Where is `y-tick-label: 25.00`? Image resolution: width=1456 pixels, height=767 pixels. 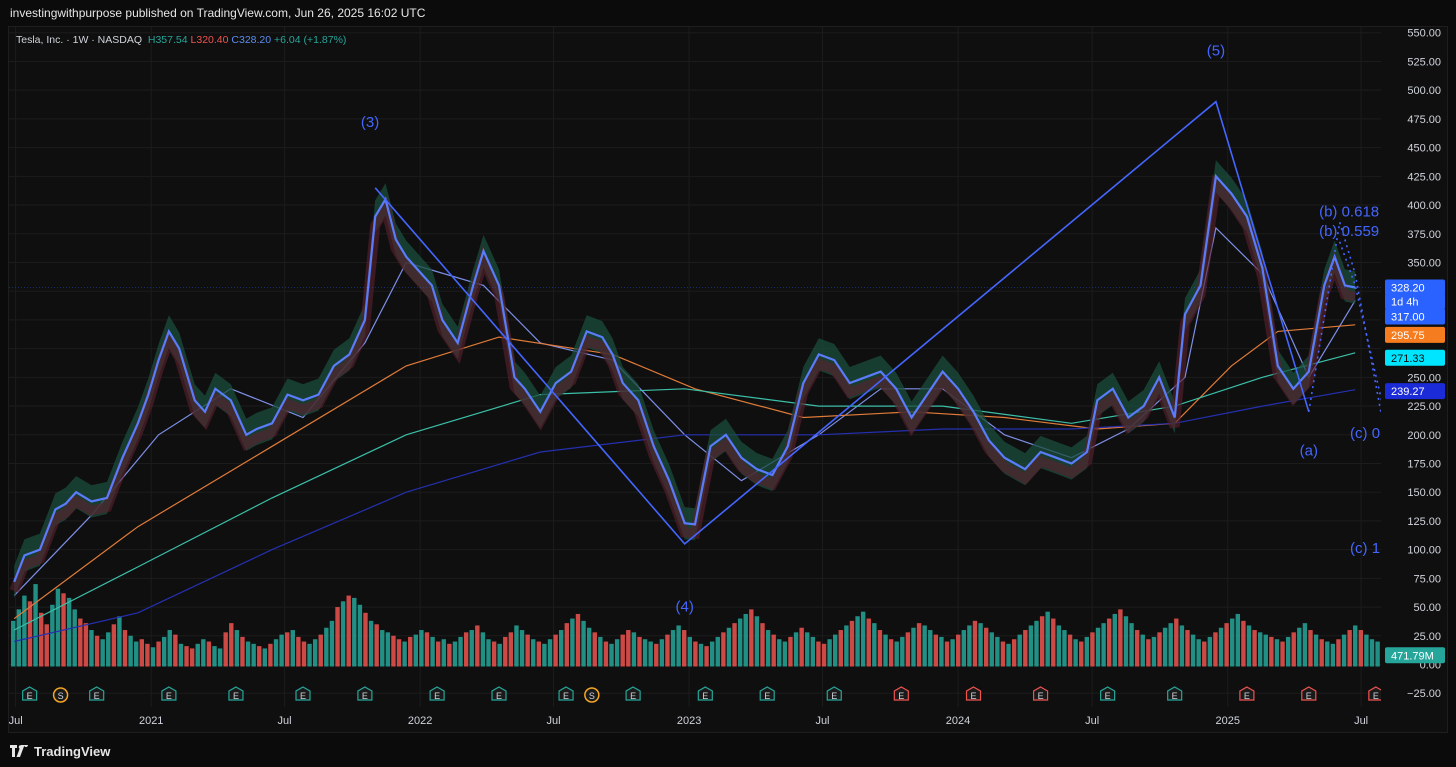 y-tick-label: 25.00 is located at coordinates (1427, 637).